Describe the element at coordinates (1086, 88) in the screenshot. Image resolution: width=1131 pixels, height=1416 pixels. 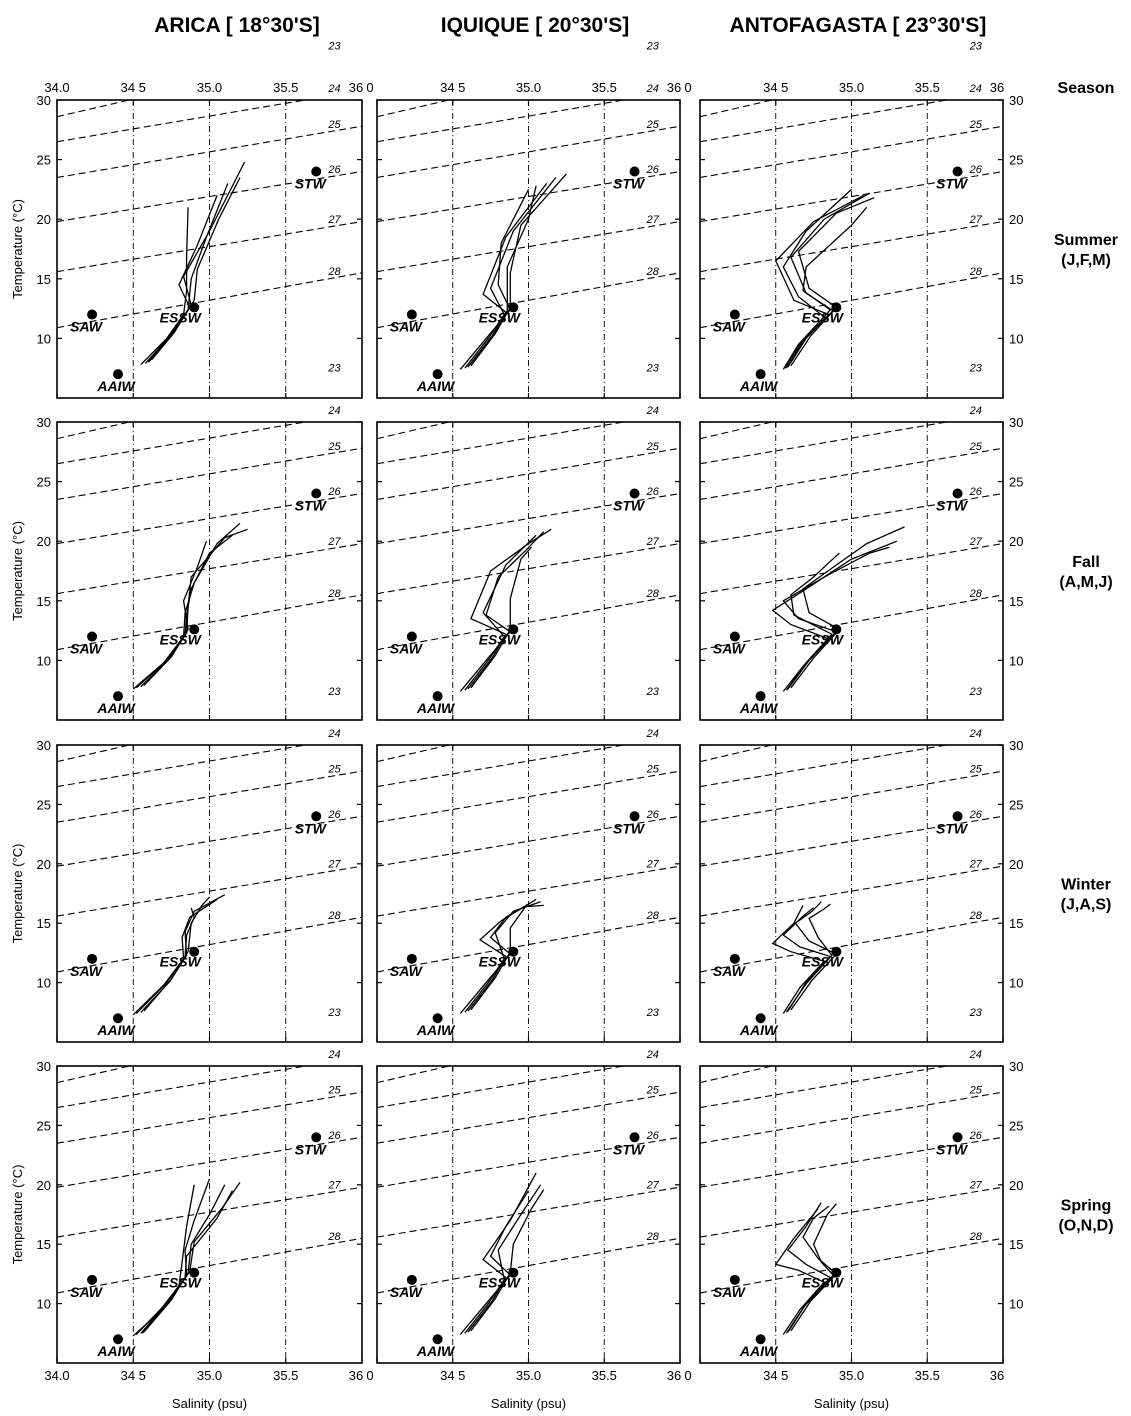
I see `season-header: Season` at that location.